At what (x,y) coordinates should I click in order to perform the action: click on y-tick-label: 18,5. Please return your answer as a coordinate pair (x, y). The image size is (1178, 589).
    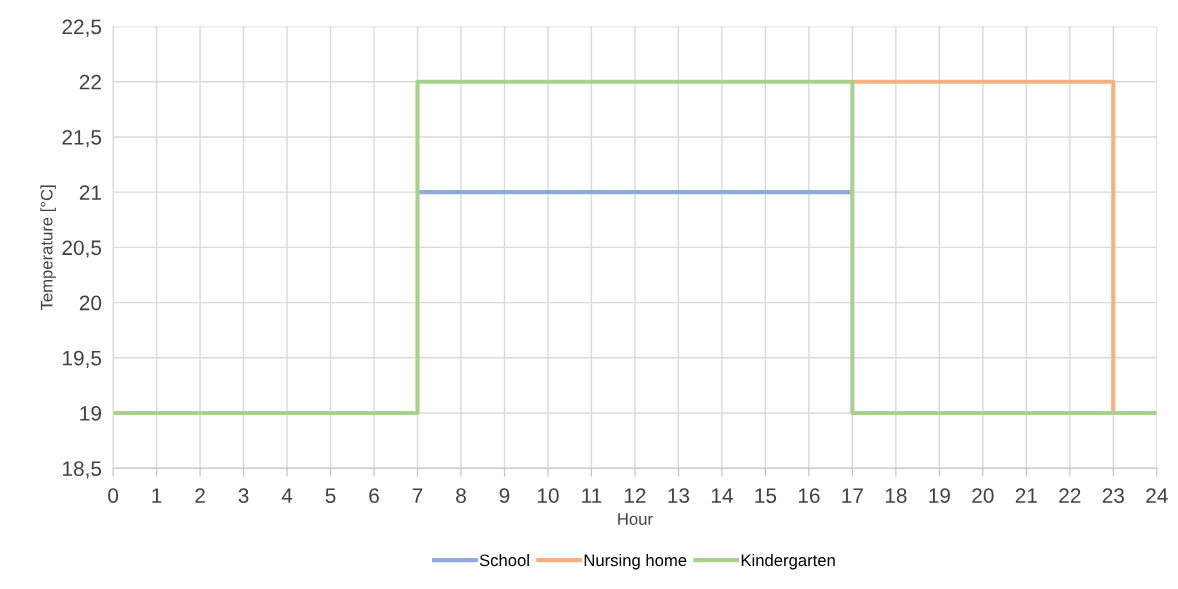
    Looking at the image, I should click on (82, 470).